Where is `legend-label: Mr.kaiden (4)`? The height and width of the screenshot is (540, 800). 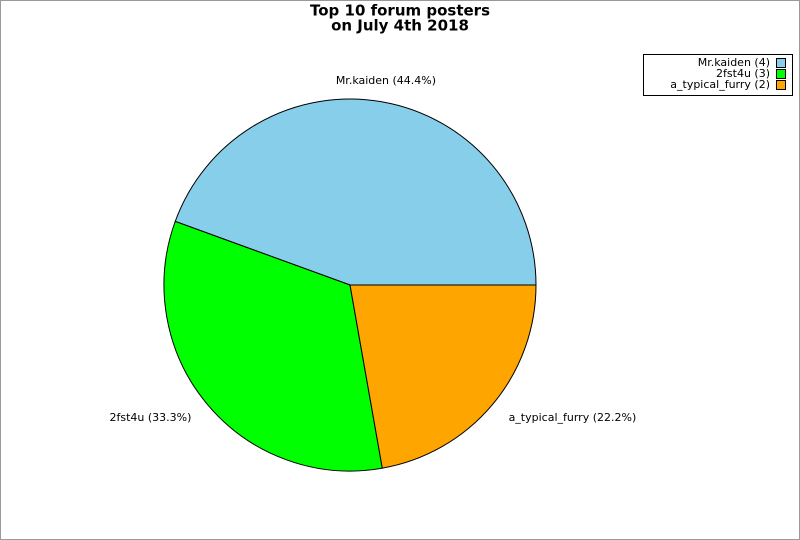 legend-label: Mr.kaiden (4) is located at coordinates (734, 62).